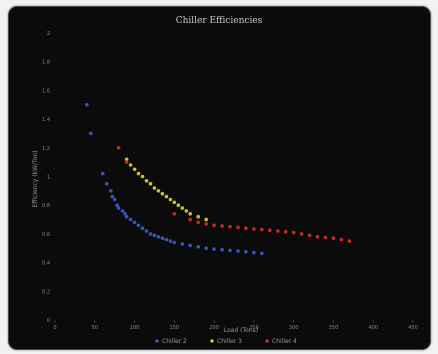 This screenshot has height=354, width=438. What do you see at coordinates (175, 328) in the screenshot?
I see `x-tick-label: 150` at bounding box center [175, 328].